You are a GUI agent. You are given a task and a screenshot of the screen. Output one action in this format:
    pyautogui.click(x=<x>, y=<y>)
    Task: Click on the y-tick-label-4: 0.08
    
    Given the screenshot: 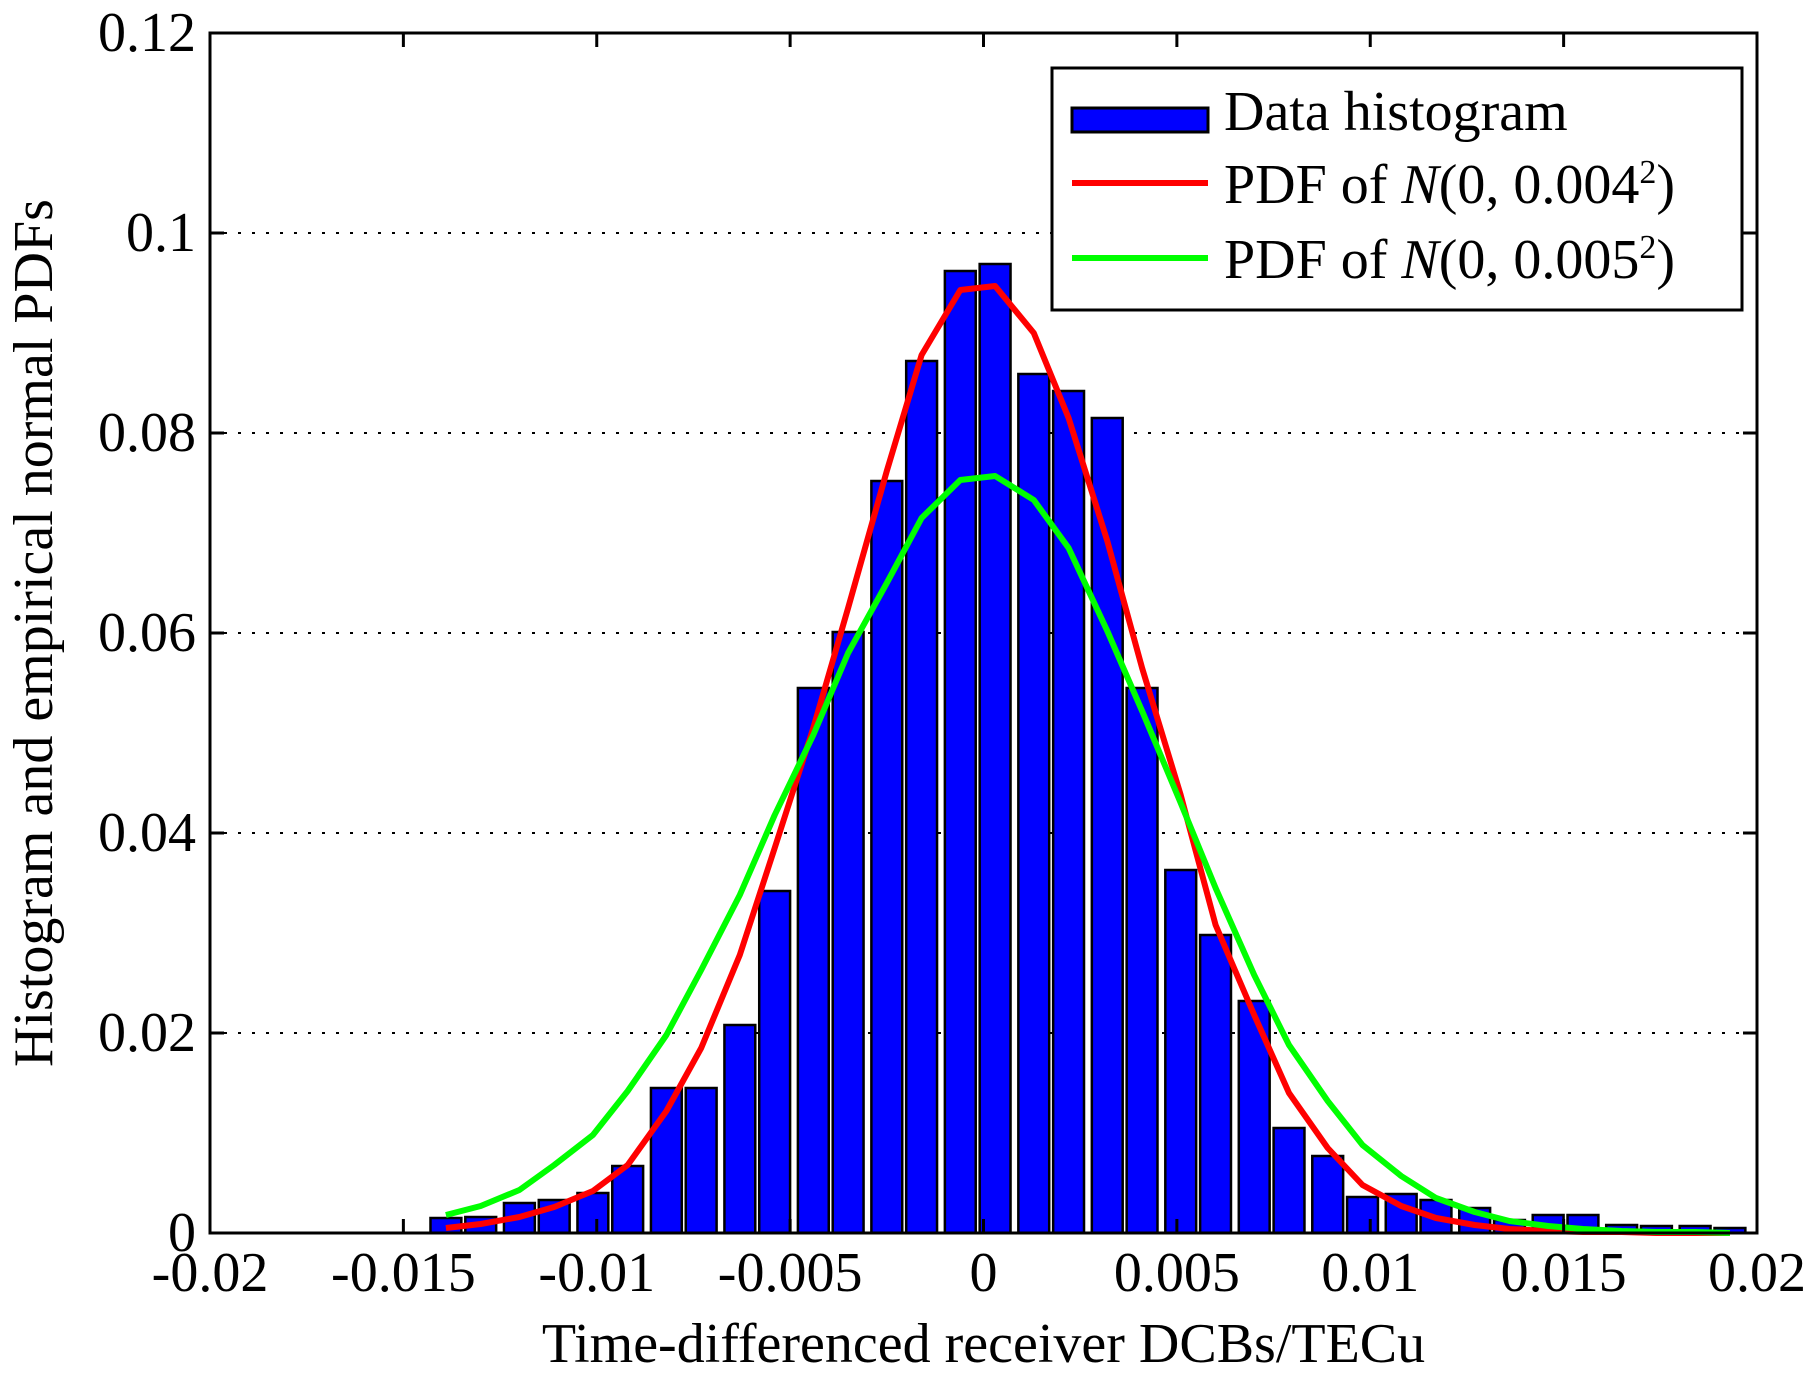 What is the action you would take?
    pyautogui.click(x=147, y=433)
    